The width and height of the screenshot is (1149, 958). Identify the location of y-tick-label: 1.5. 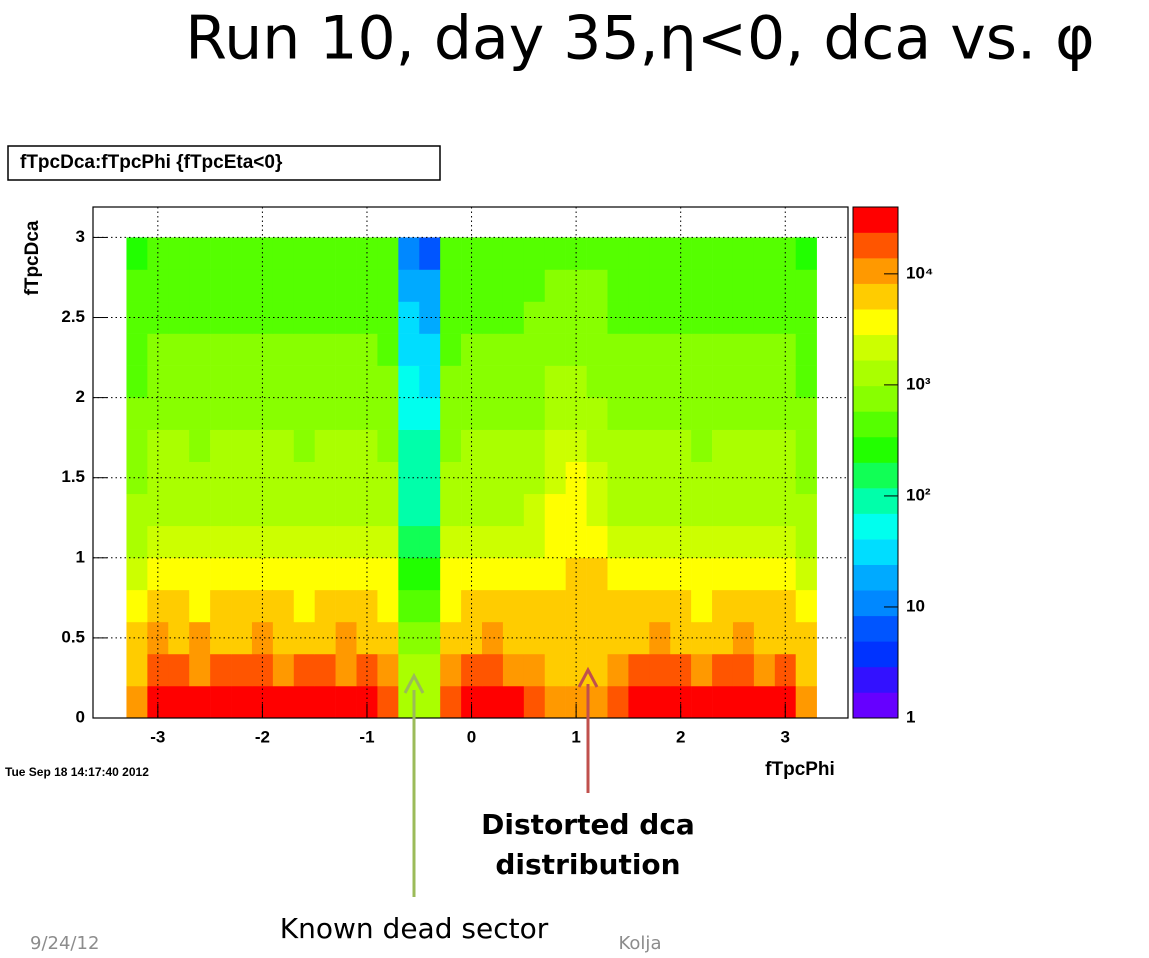
(73, 476).